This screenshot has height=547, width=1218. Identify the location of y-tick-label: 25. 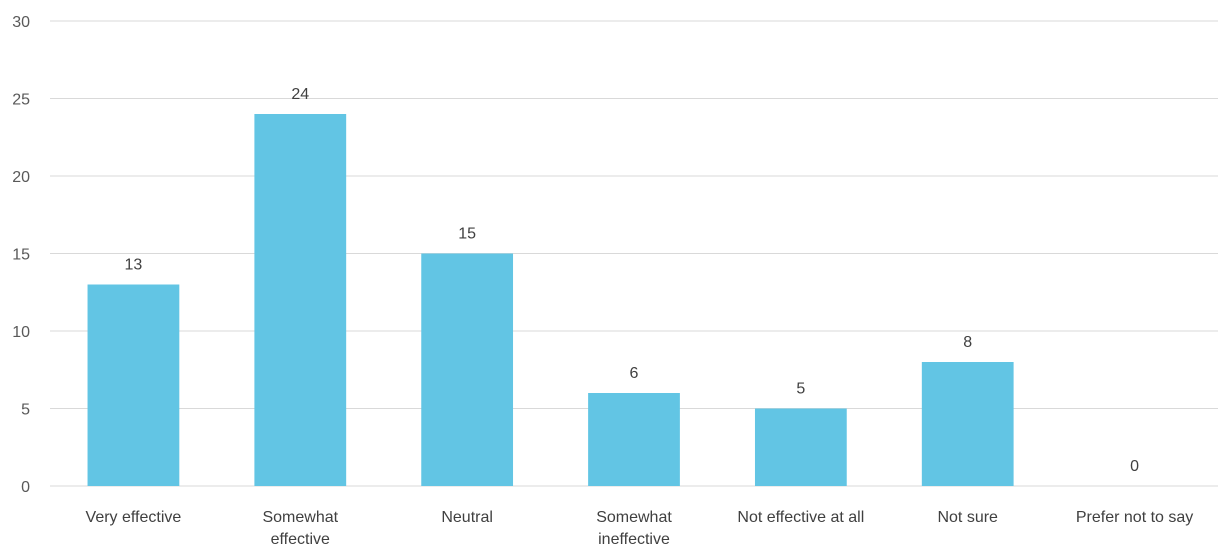
(21, 100).